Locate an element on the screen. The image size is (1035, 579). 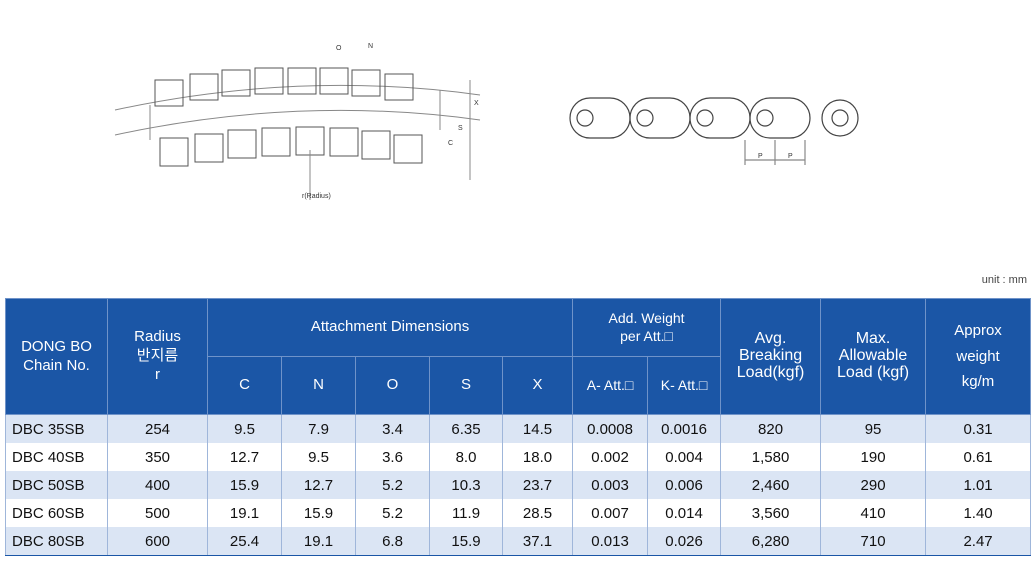
table-cell: 290 is located at coordinates (873, 485).